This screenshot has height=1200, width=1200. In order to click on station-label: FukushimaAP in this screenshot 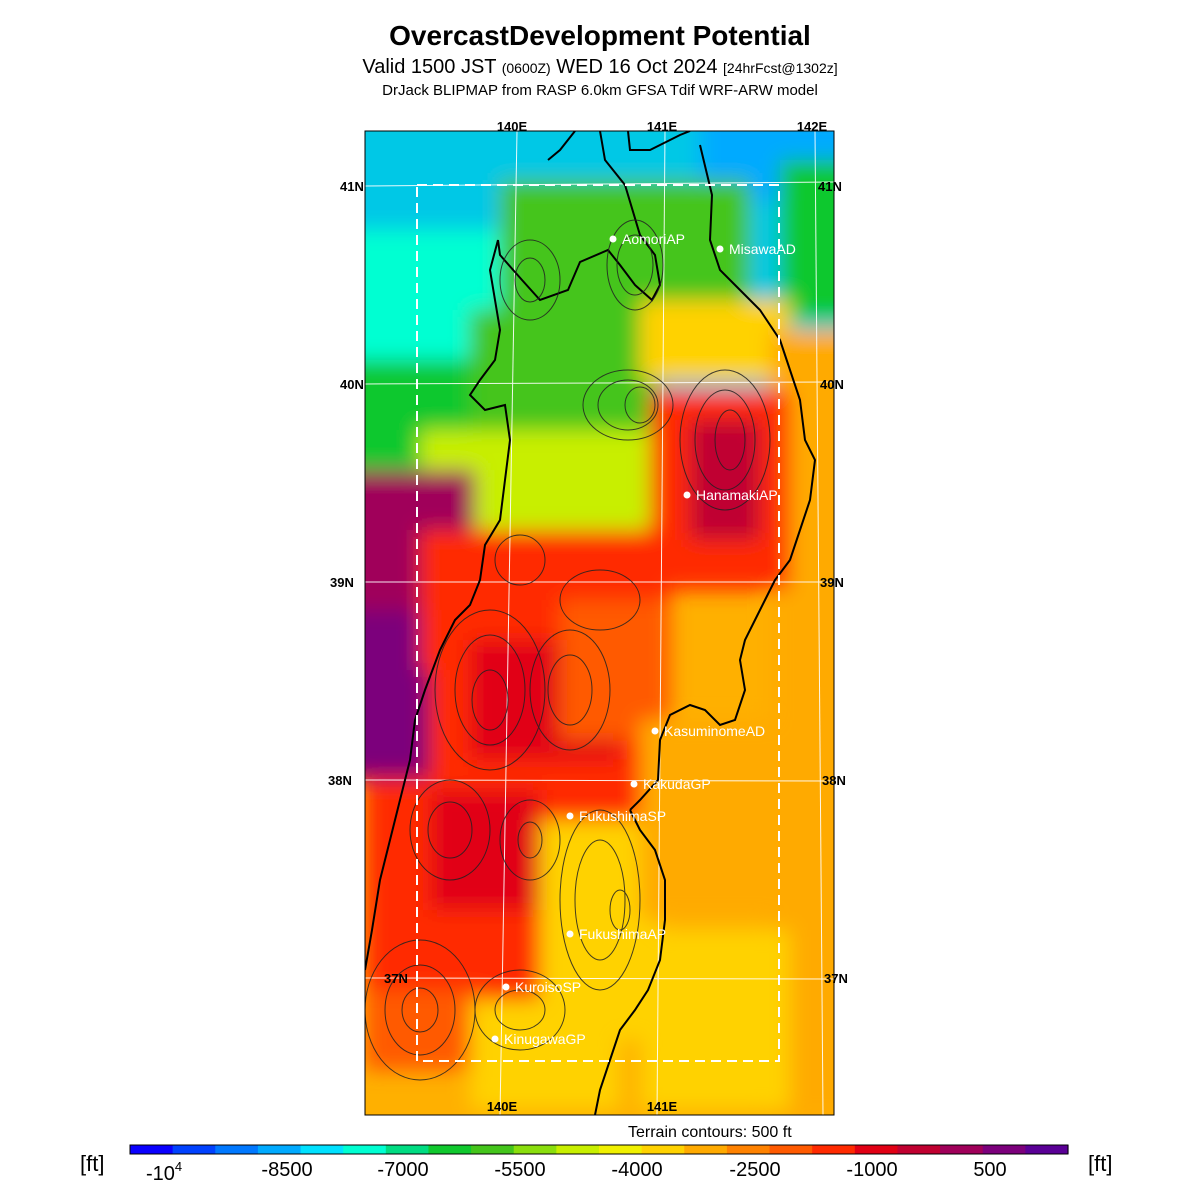, I will do `click(622, 934)`.